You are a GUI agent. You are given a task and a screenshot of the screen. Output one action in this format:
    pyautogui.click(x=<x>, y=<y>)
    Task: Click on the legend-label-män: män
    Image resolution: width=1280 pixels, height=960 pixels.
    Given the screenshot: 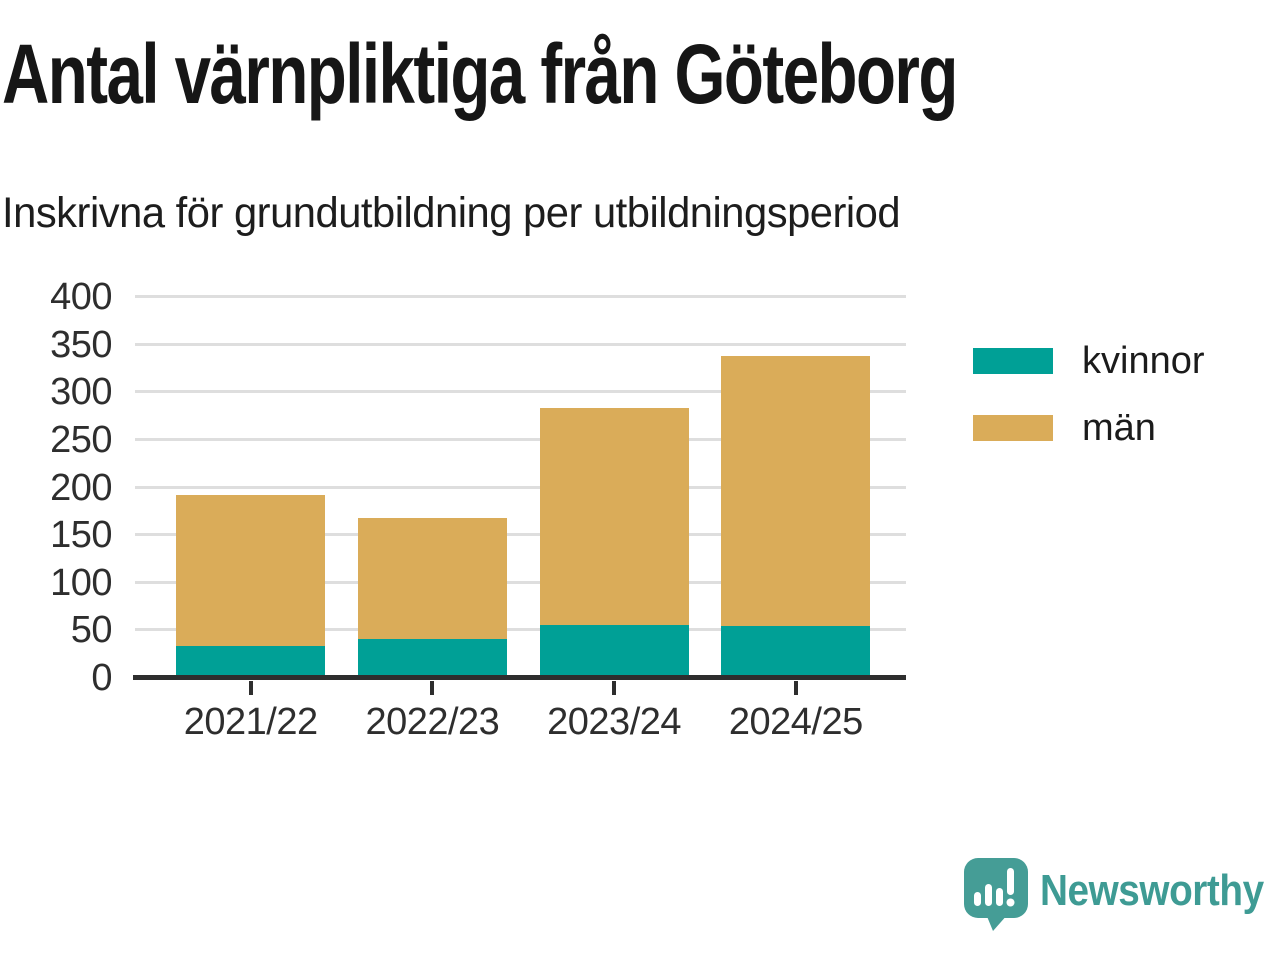 What is the action you would take?
    pyautogui.click(x=1119, y=428)
    